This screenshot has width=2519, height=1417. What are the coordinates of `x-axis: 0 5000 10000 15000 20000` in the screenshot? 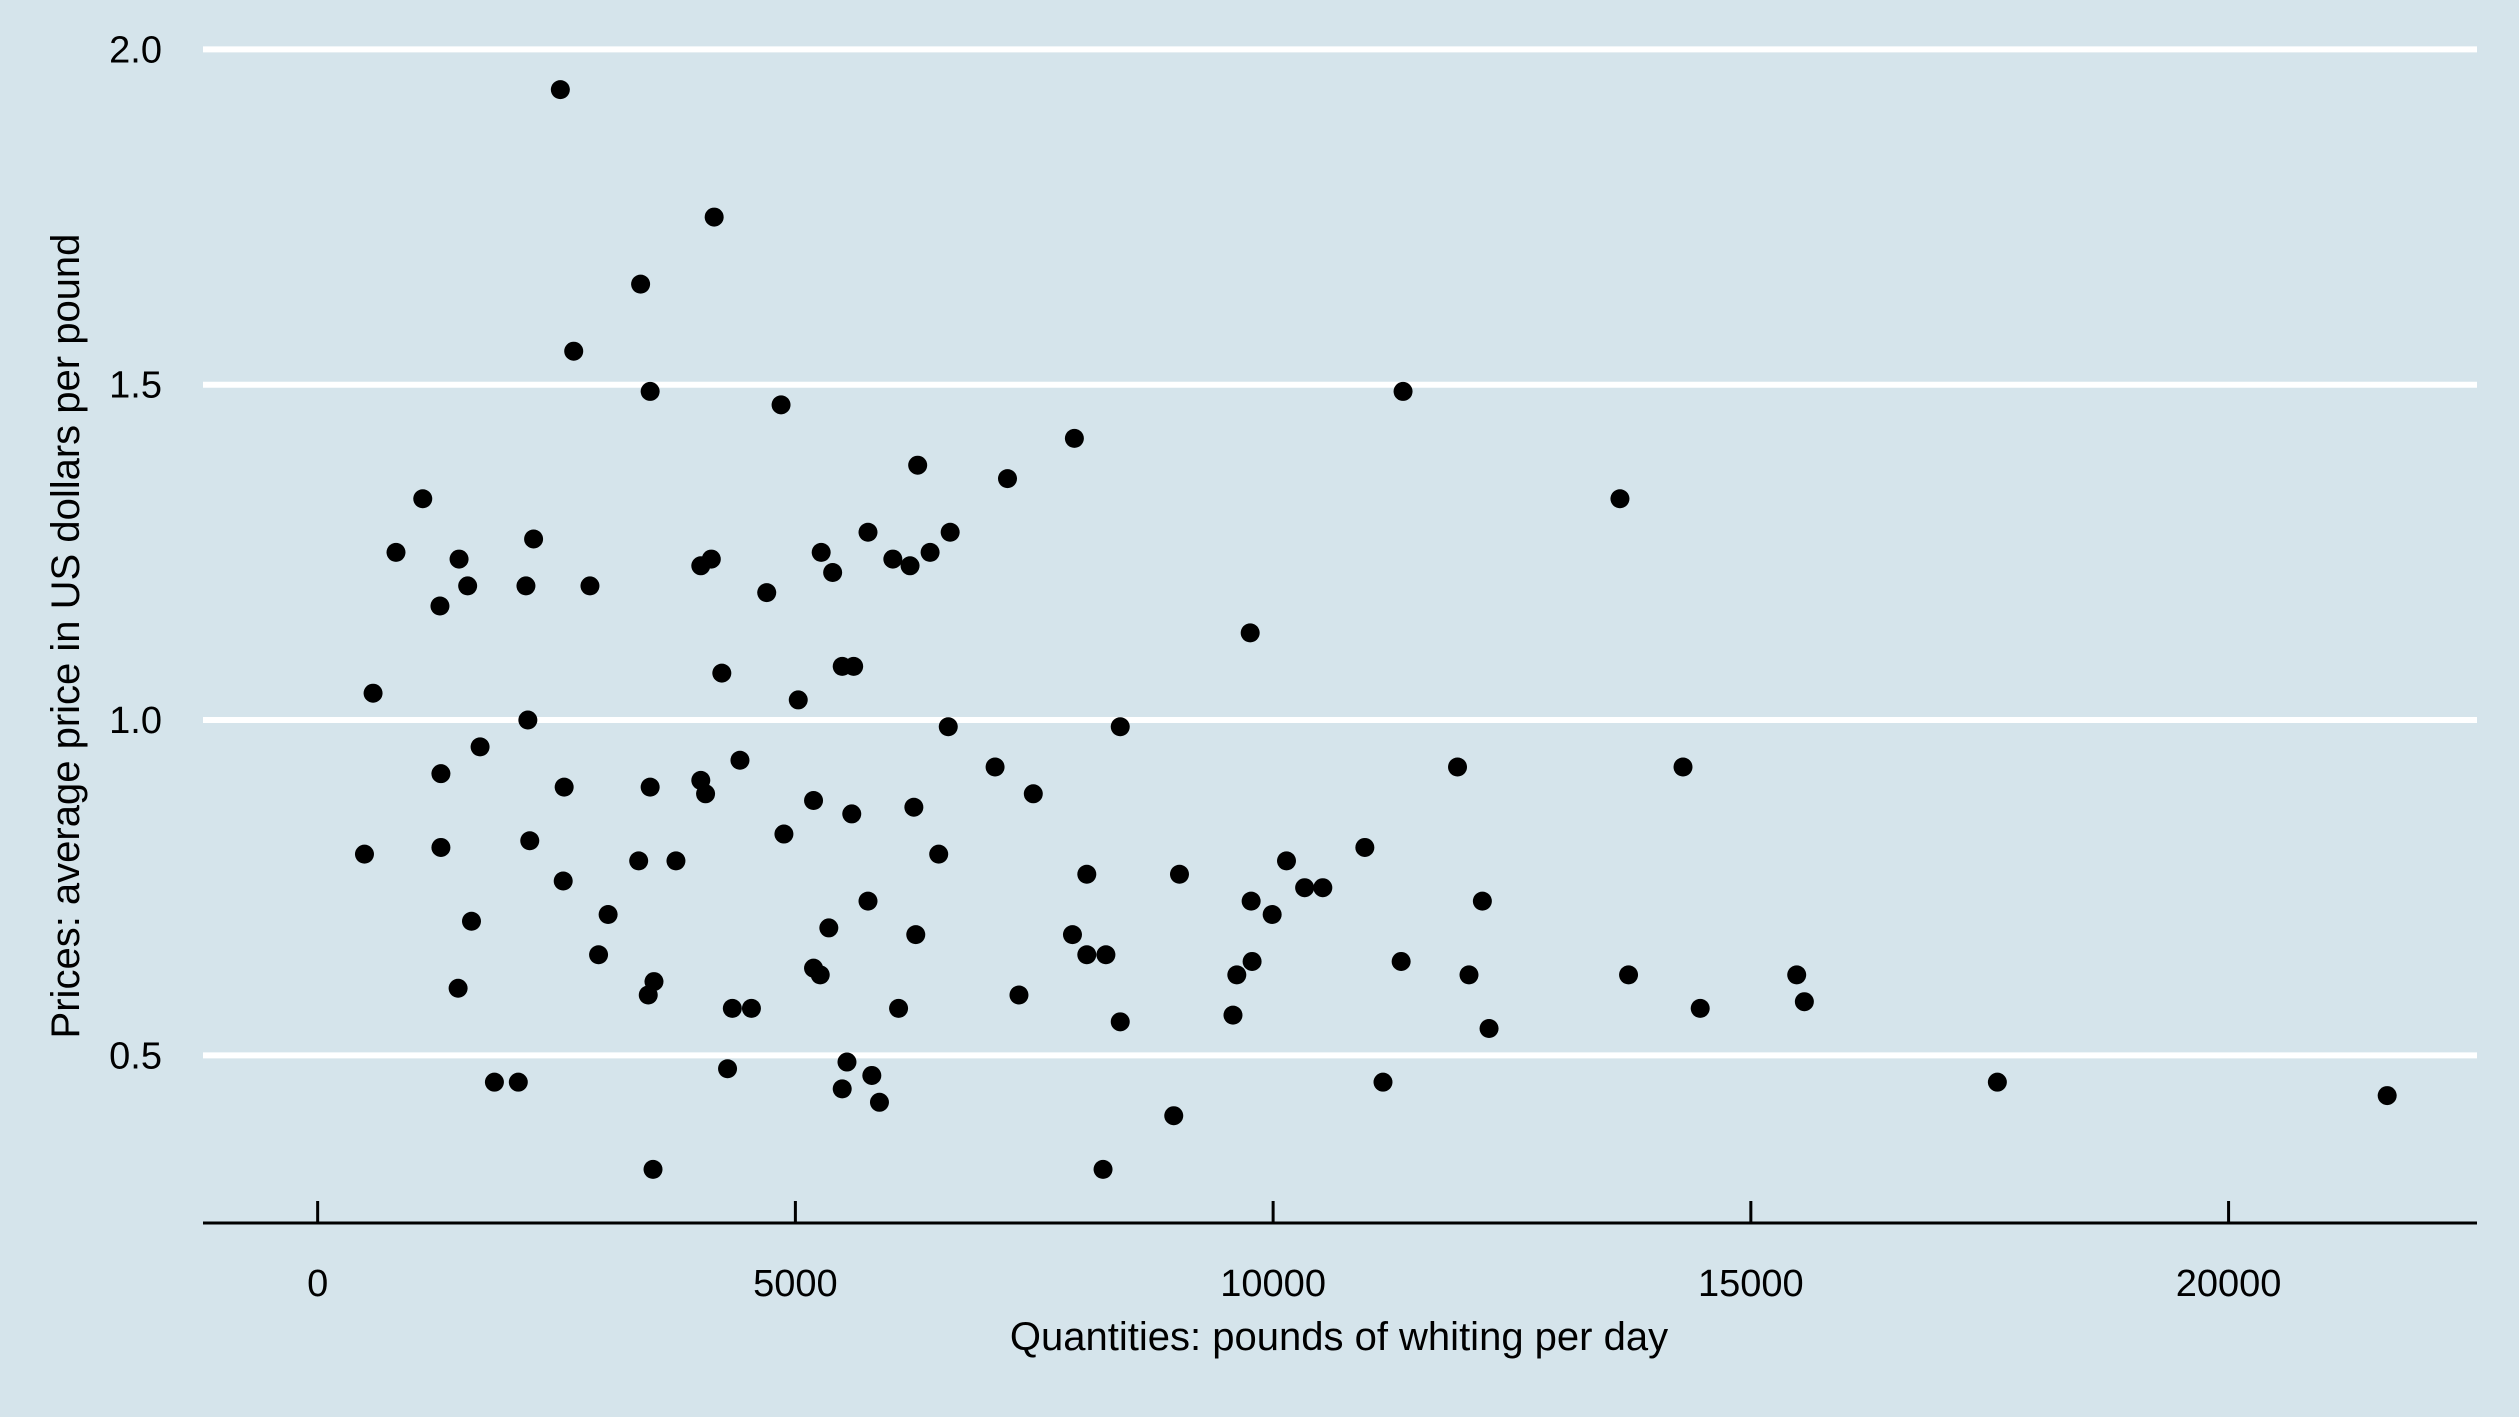 It's located at (1340, 1253).